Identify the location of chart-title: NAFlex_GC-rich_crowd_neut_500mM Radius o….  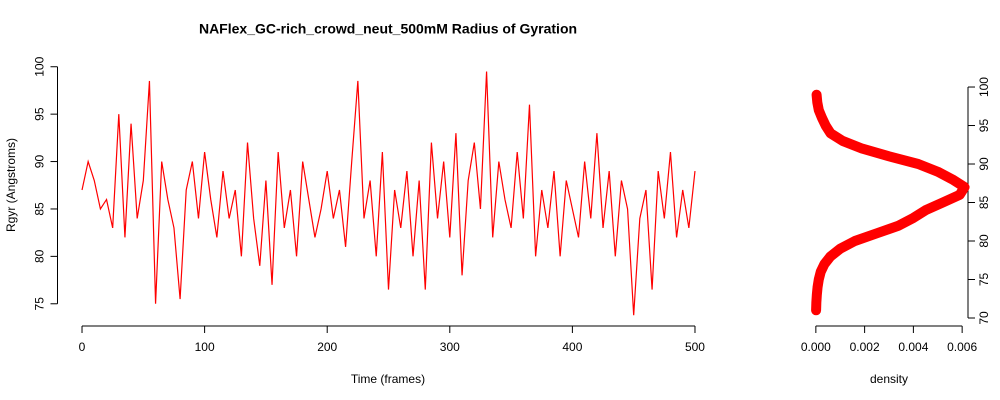
(388, 29).